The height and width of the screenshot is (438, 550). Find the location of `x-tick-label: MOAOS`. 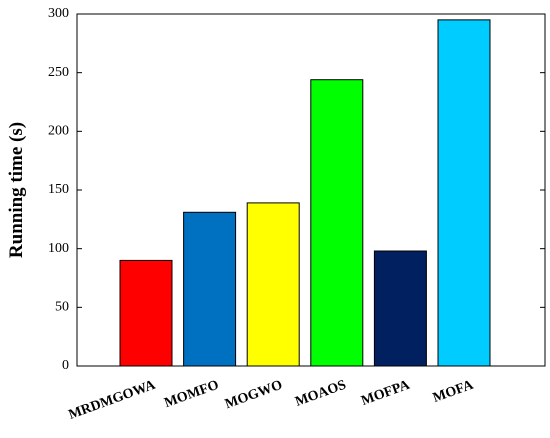

x-tick-label: MOAOS is located at coordinates (320, 394).